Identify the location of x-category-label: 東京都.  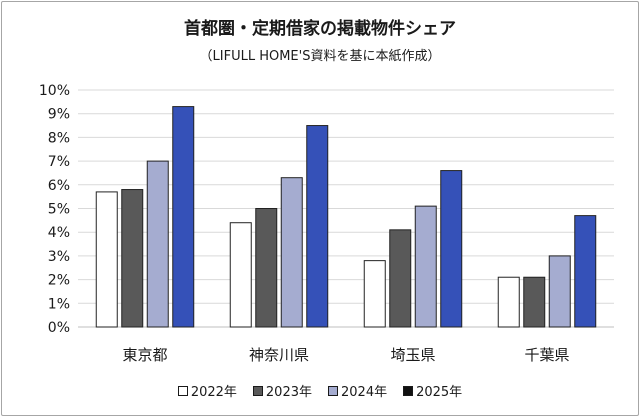
(144, 355).